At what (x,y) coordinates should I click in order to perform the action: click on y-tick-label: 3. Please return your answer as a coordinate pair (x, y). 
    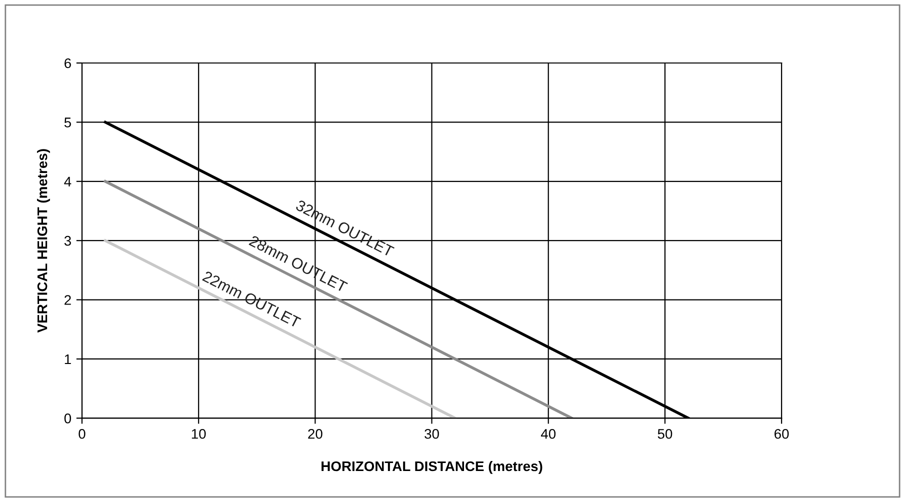
    Looking at the image, I should click on (67, 241).